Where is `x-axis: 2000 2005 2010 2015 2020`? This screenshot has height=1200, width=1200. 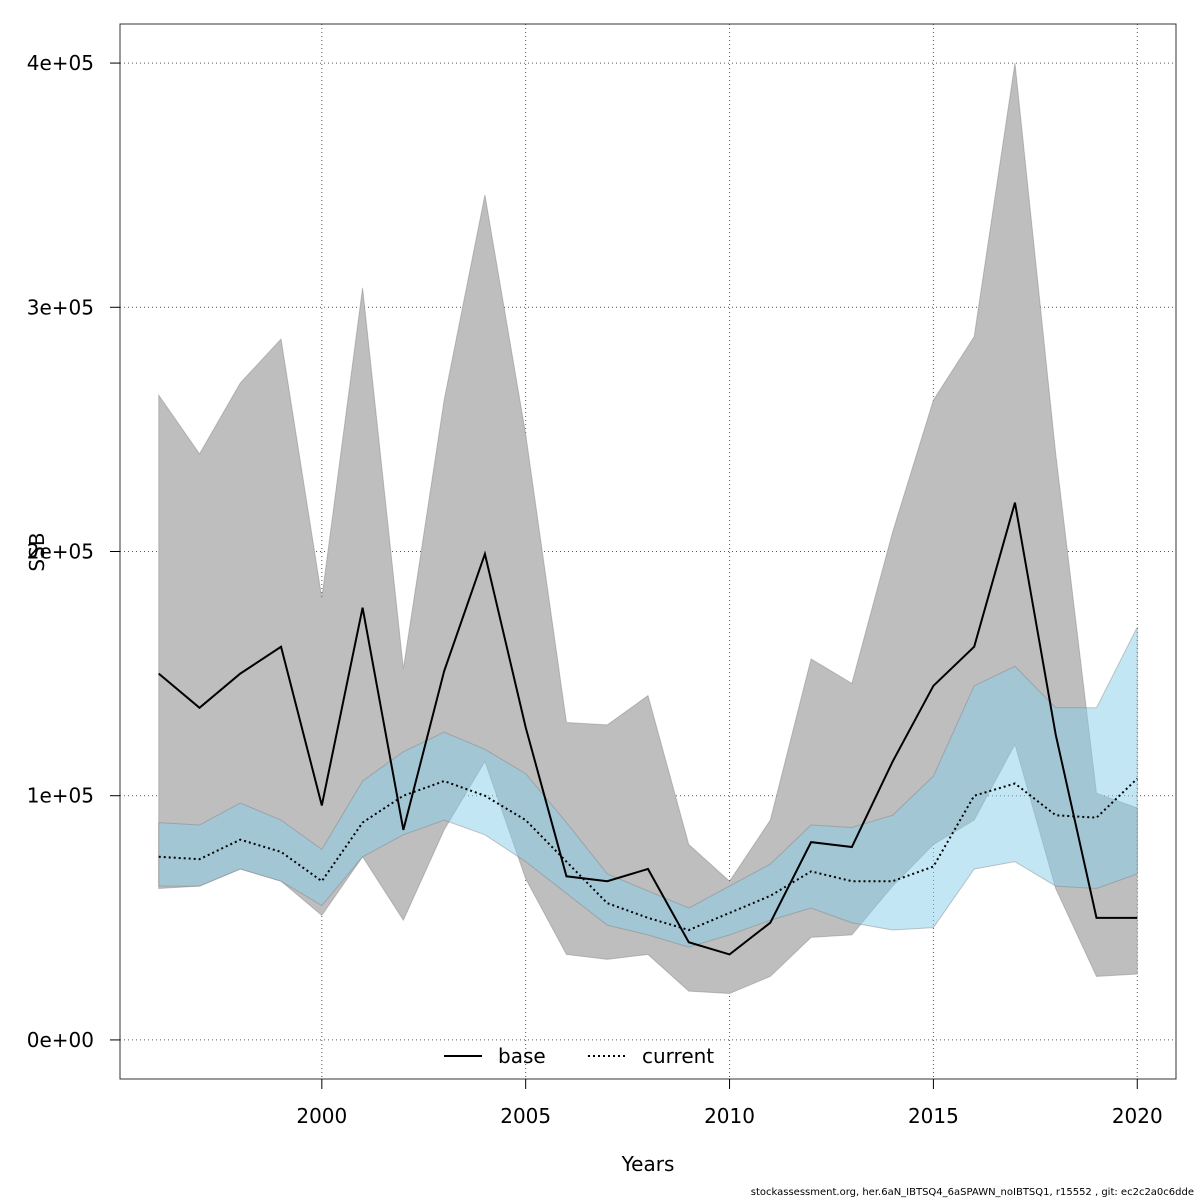 x-axis: 2000 2005 2010 2015 2020 is located at coordinates (729, 1103).